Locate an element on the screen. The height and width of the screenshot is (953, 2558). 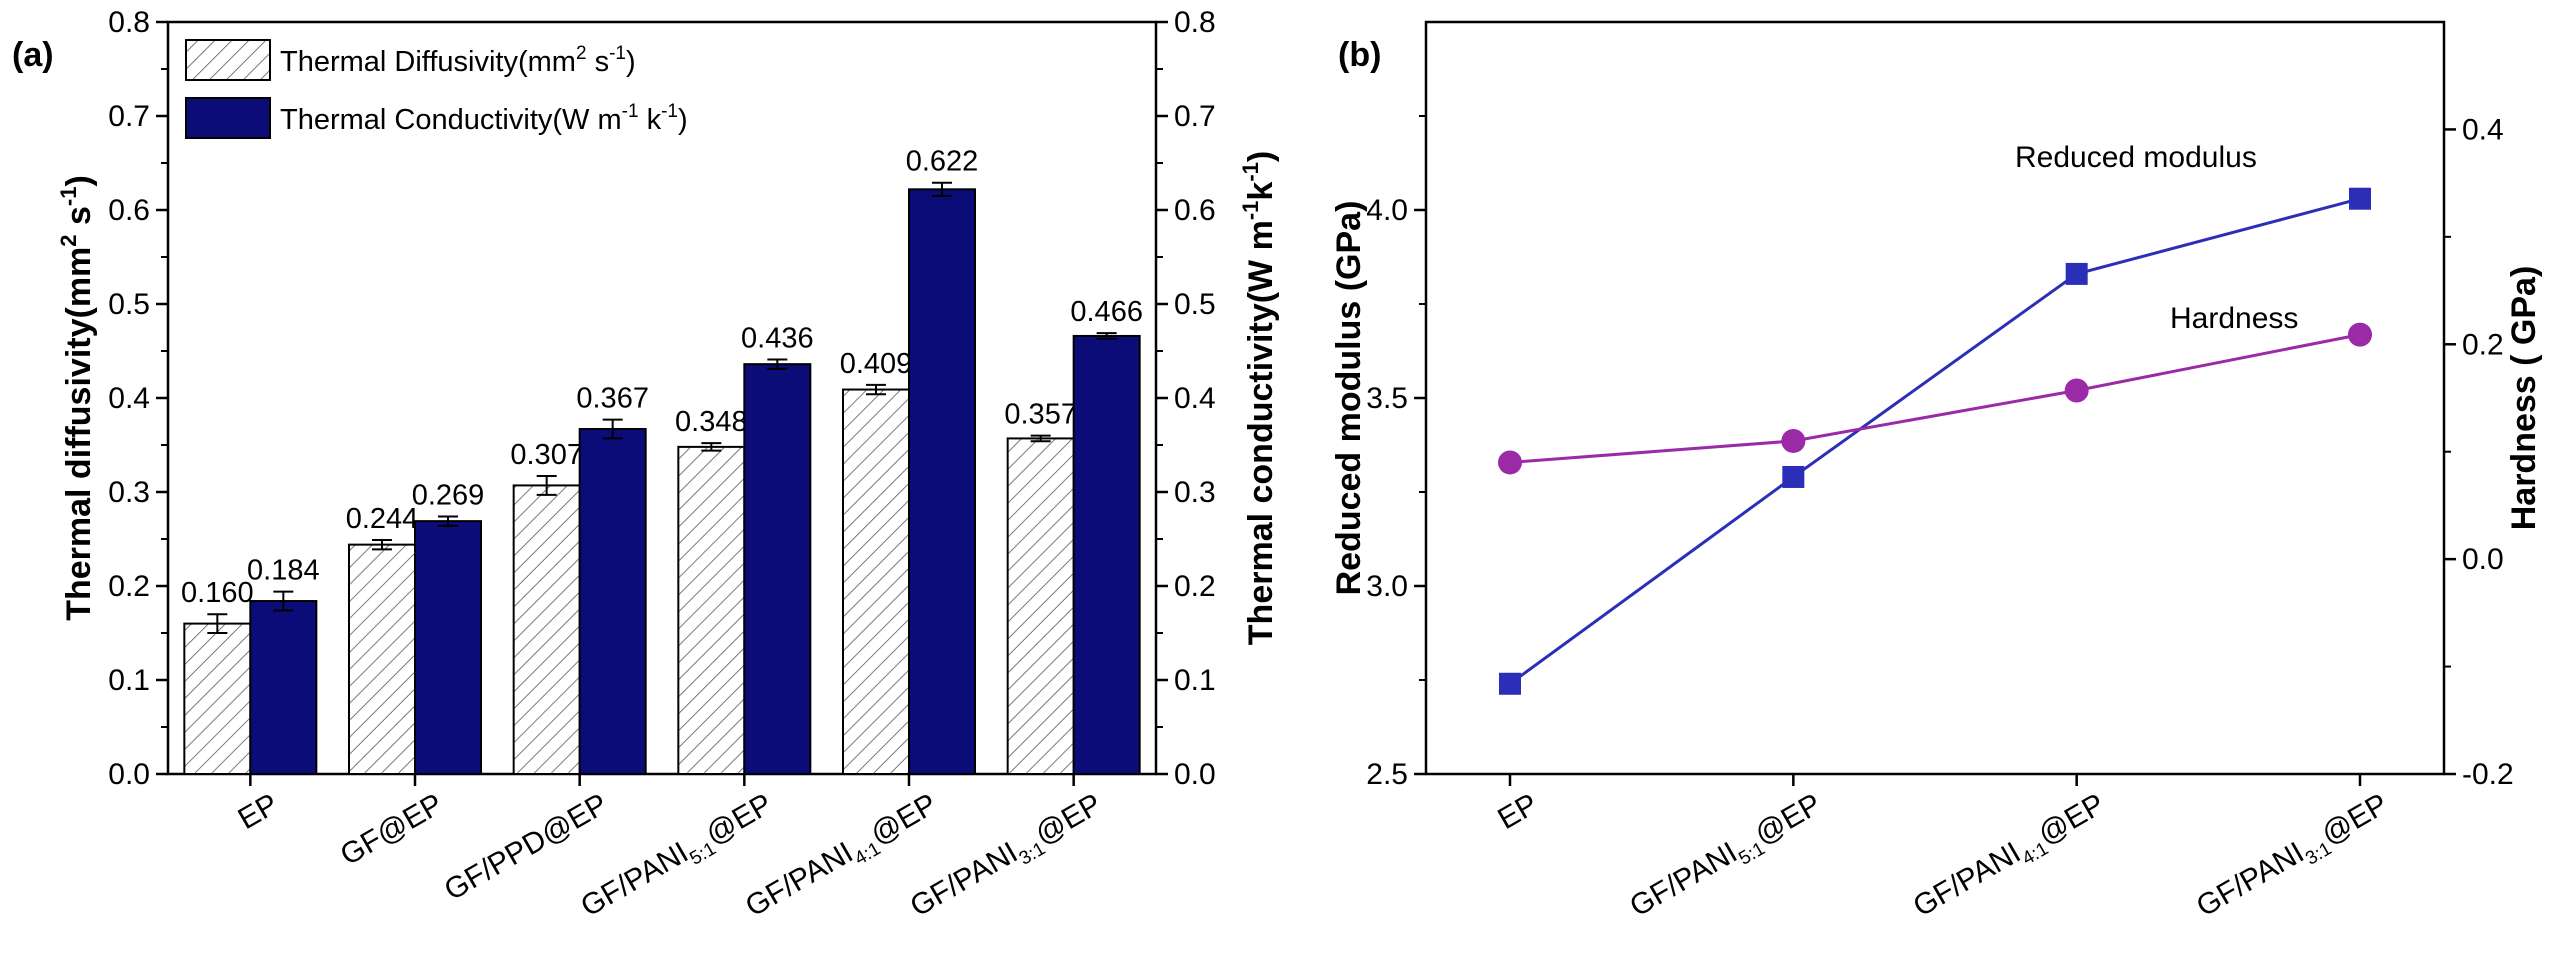
x-tick-label: GF/PANI5:1@EP is located at coordinates (1726, 857).